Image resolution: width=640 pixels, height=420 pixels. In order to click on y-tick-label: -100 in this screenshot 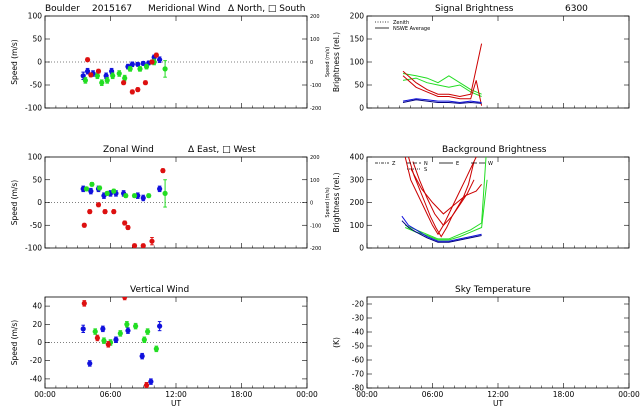, I will do `click(33, 248)`.